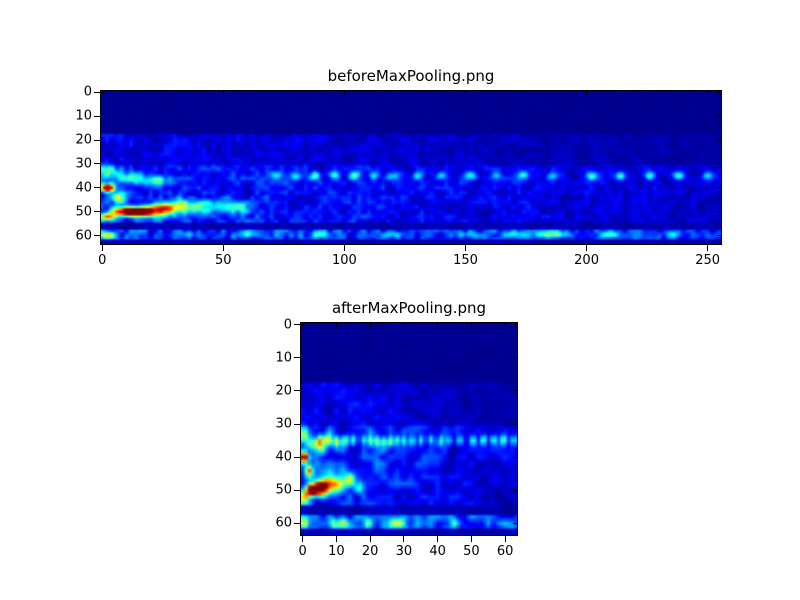 Image resolution: width=800 pixels, height=600 pixels. Describe the element at coordinates (404, 551) in the screenshot. I see `x-tick-label: 30` at that location.